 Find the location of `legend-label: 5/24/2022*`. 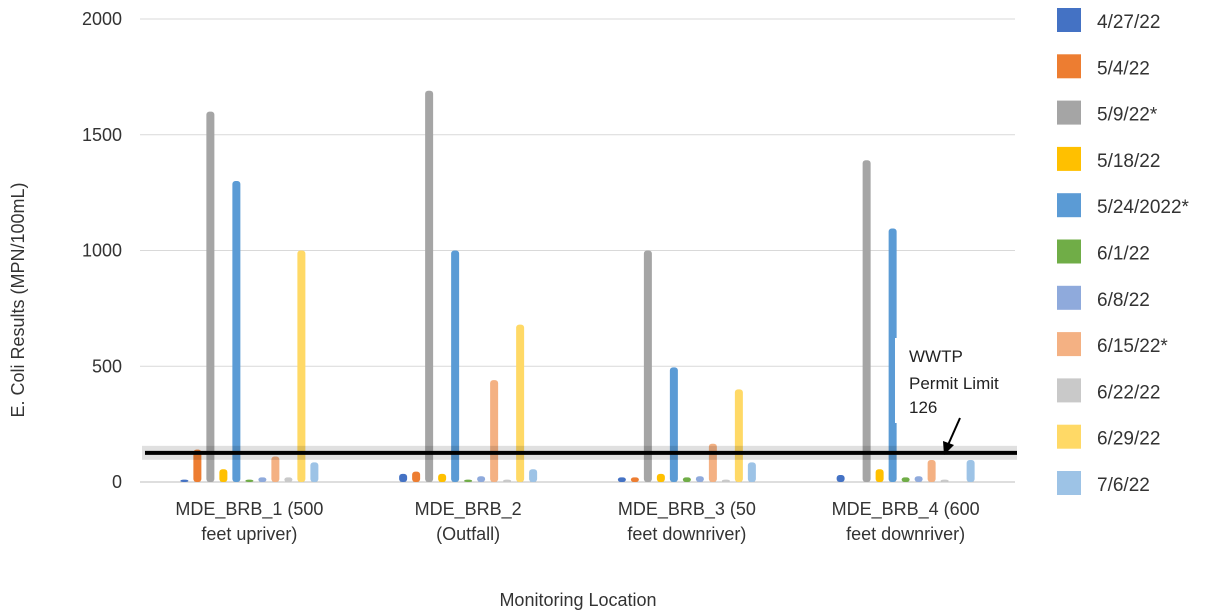

legend-label: 5/24/2022* is located at coordinates (1143, 207).